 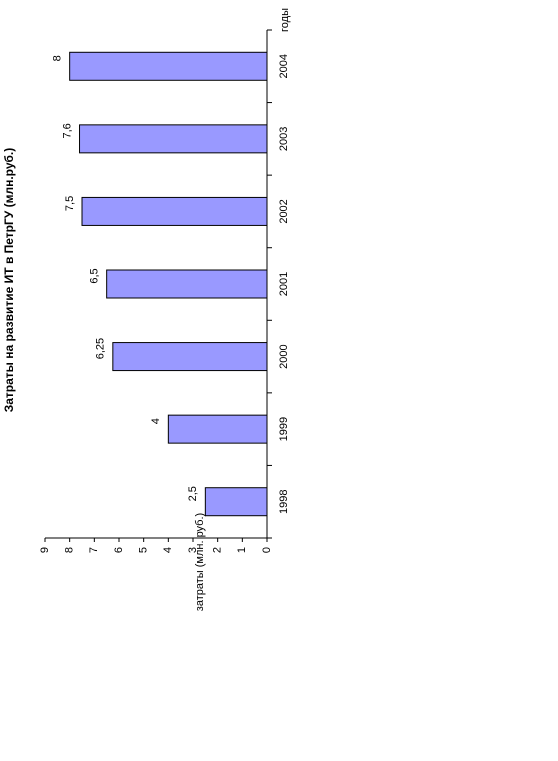 I want to click on x-tick-label: 2001, so click(x=284, y=284).